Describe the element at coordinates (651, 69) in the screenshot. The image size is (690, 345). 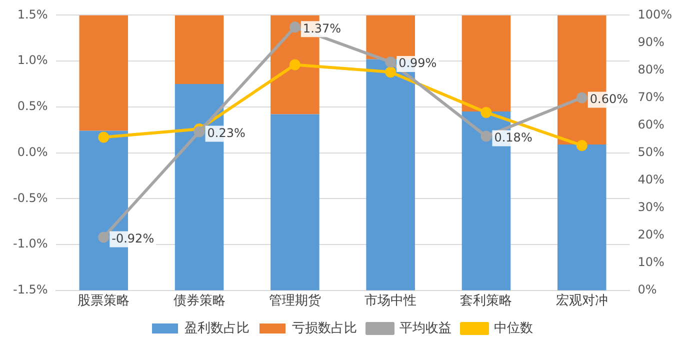
I see `y2-tick-label: 80%` at that location.